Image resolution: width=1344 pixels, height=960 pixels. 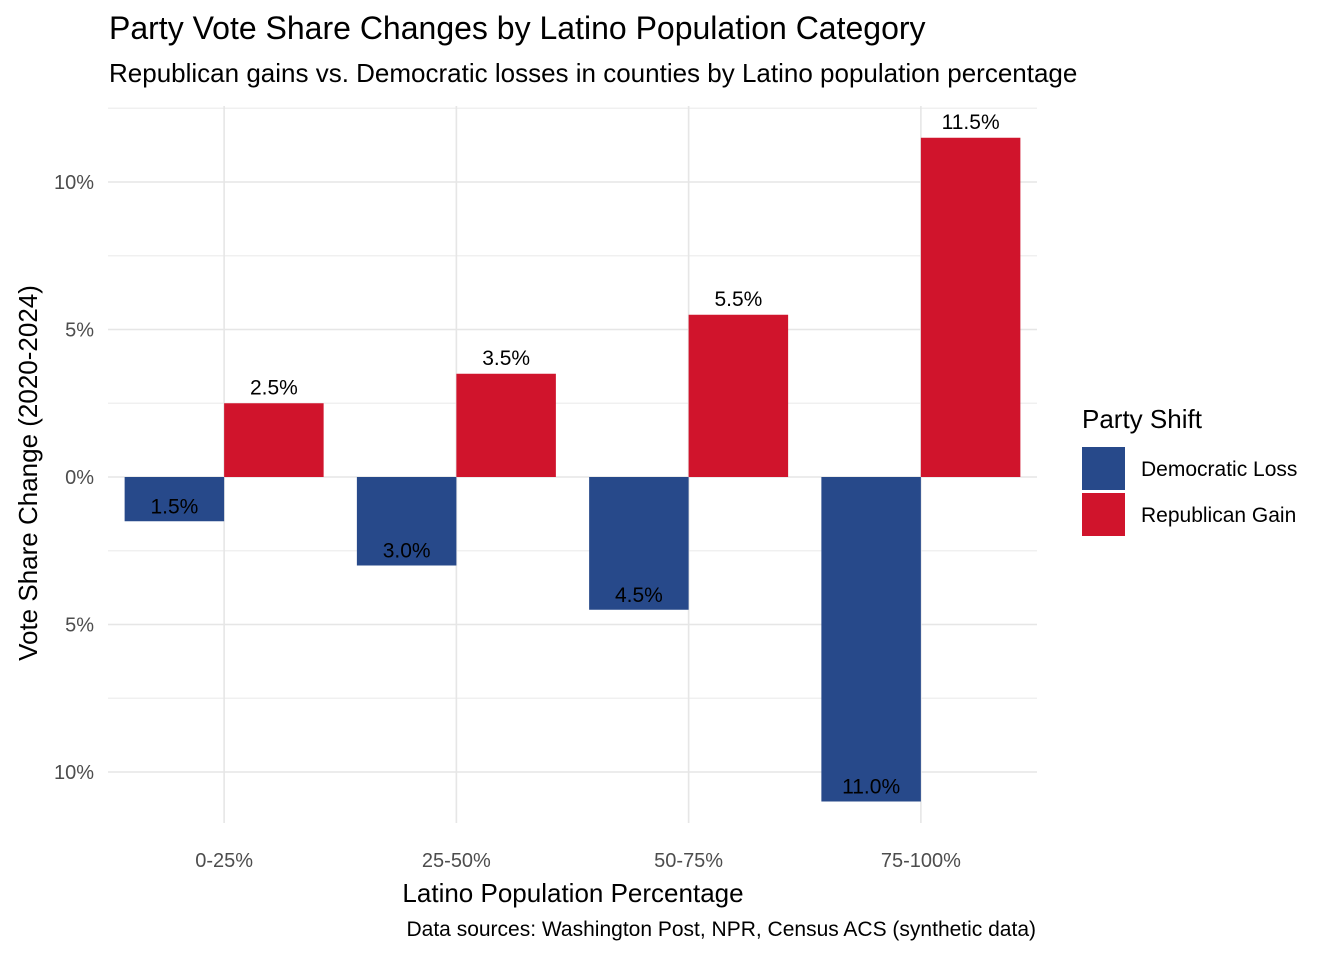 What do you see at coordinates (456, 861) in the screenshot?
I see `x-tick-label: 25-50%` at bounding box center [456, 861].